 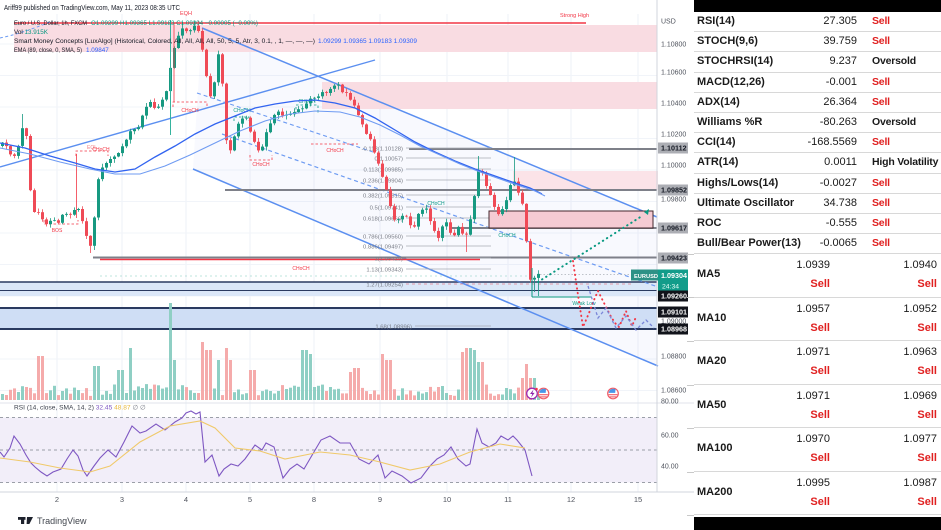 I want to click on svg-text: USD, so click(x=668, y=22).